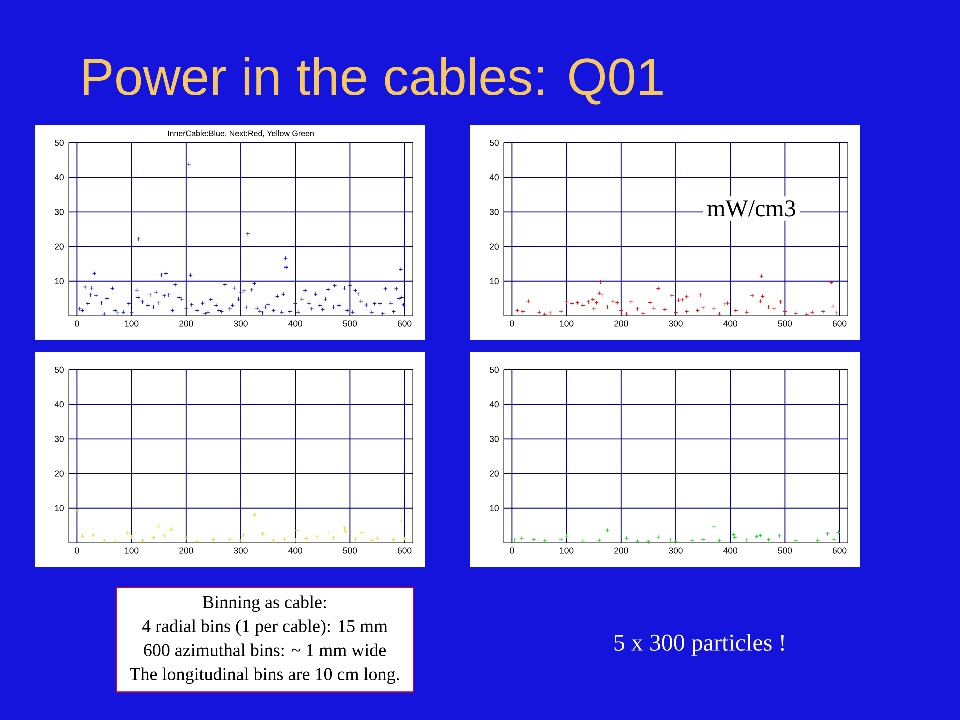  What do you see at coordinates (265, 650) in the screenshot?
I see `text: 600 azimuthal bins: ~ 1 mm wide` at bounding box center [265, 650].